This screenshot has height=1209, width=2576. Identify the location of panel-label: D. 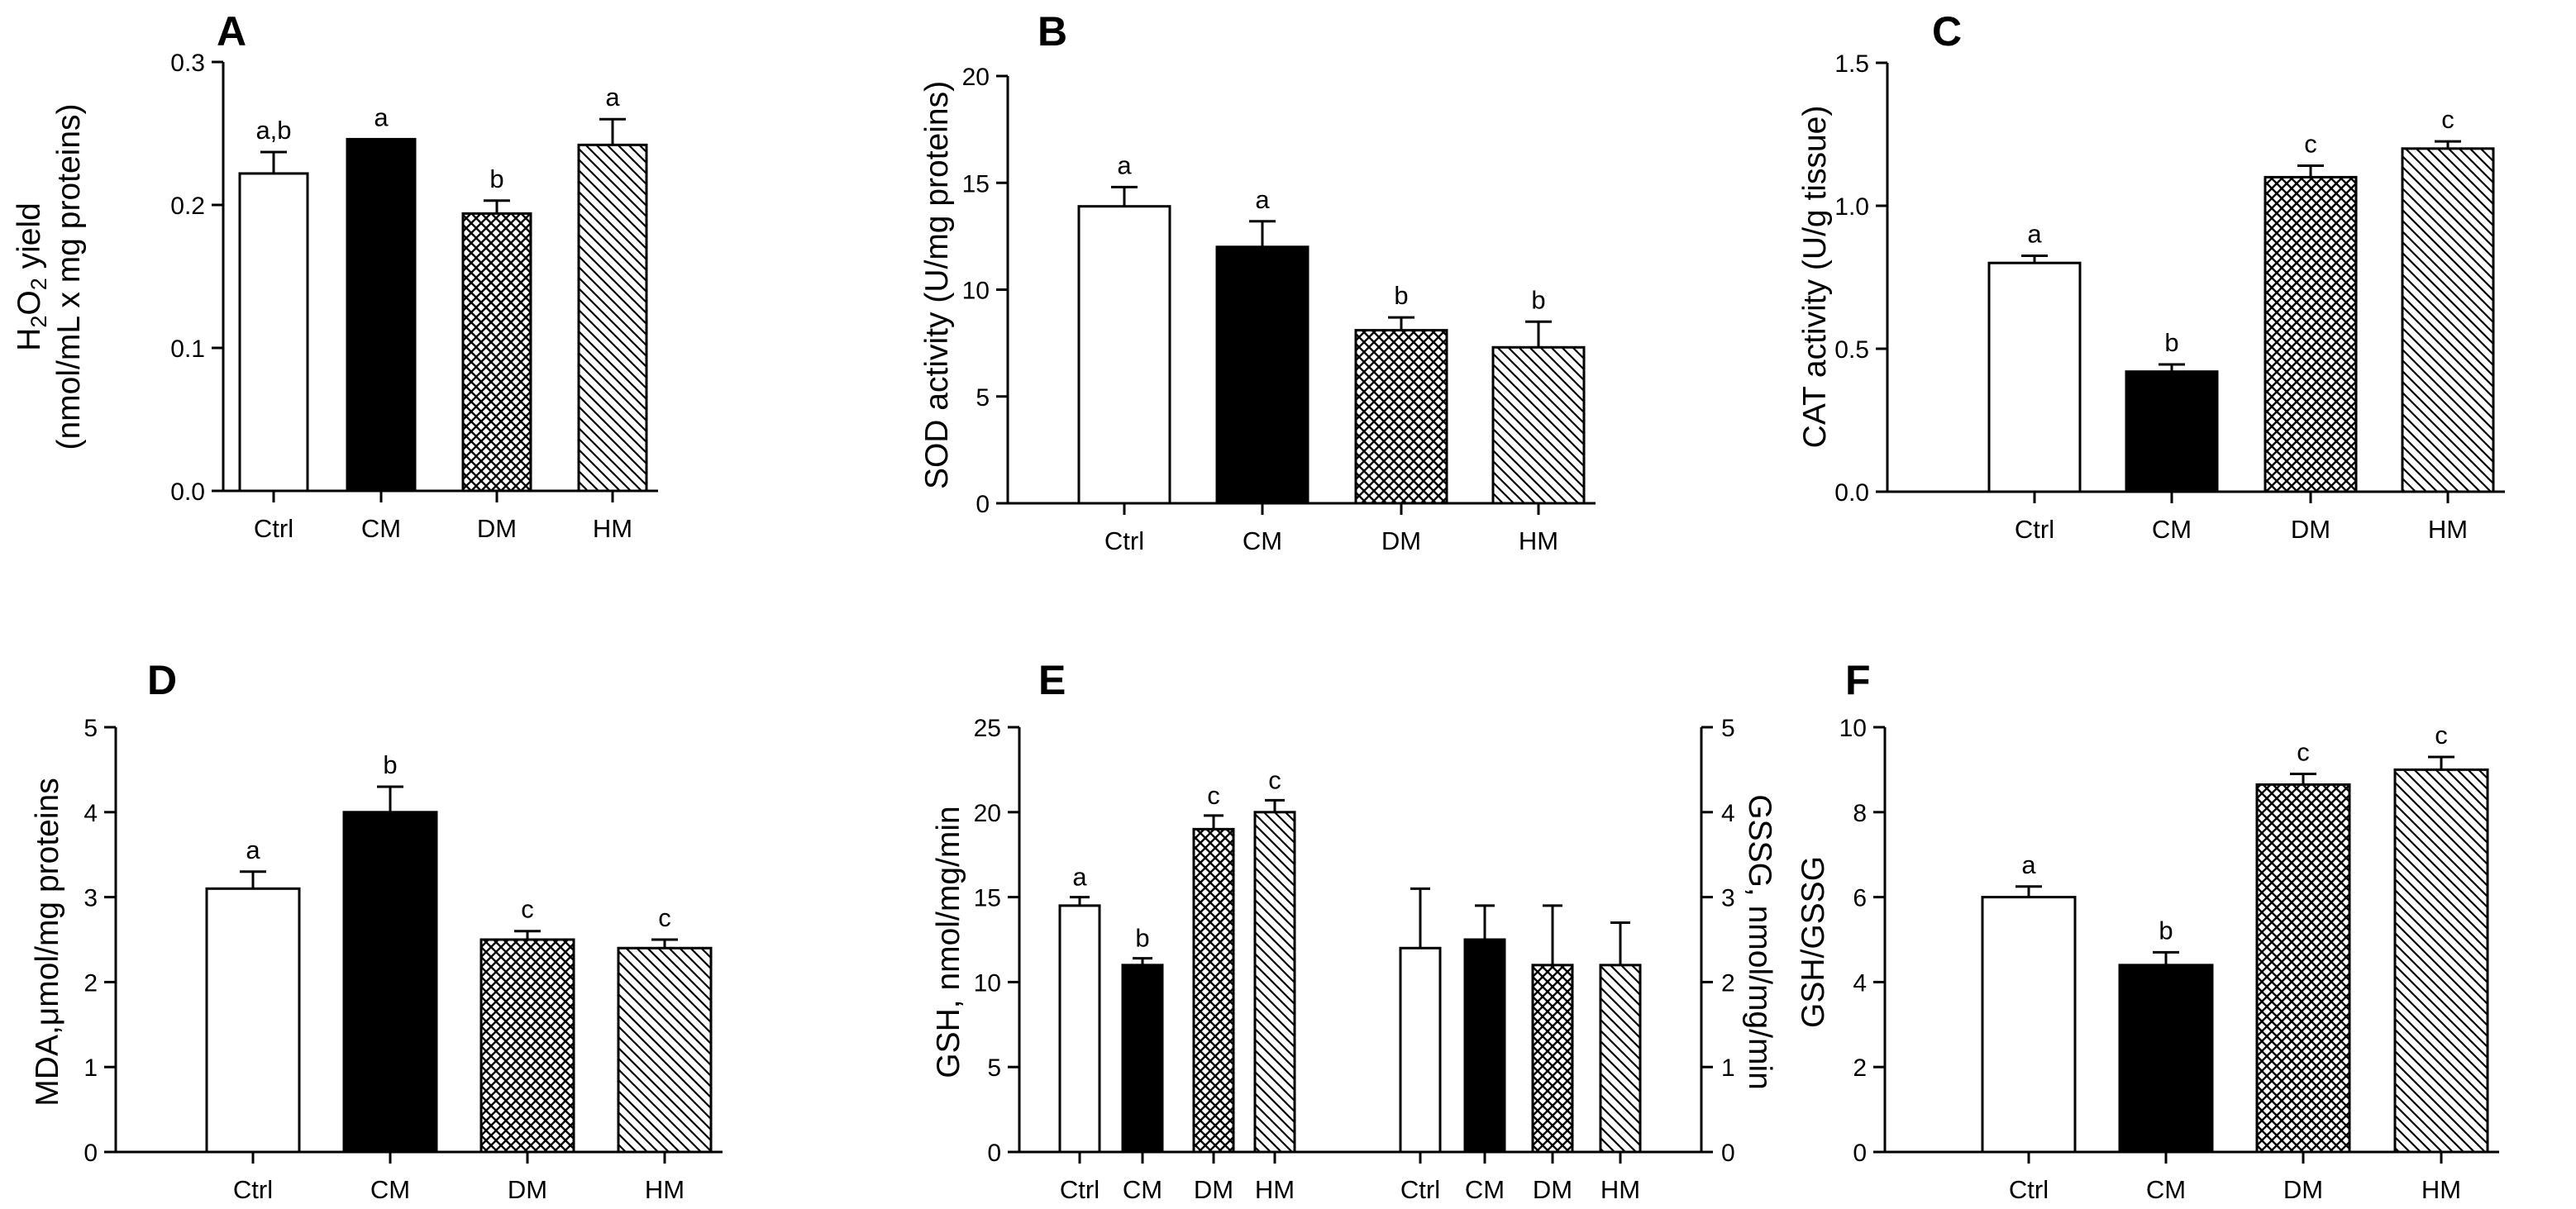
(162, 680).